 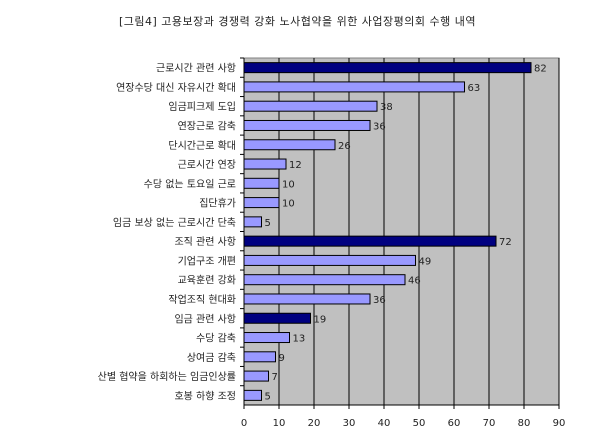 I want to click on x-tick-label: 0, so click(x=244, y=423).